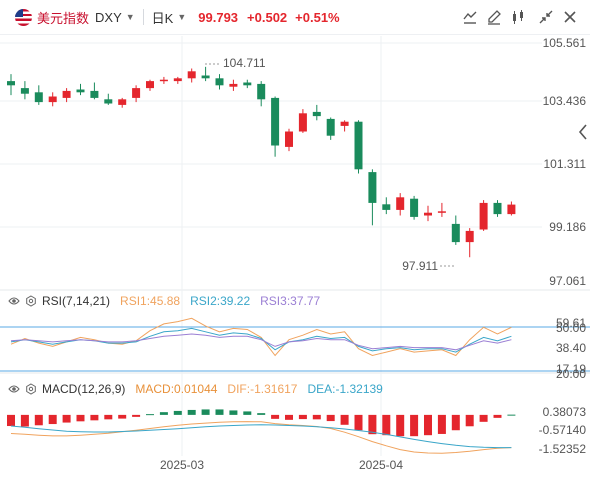 Image resolution: width=590 pixels, height=479 pixels. What do you see at coordinates (563, 430) in the screenshot?
I see `macd-axis-label: -0.57140` at bounding box center [563, 430].